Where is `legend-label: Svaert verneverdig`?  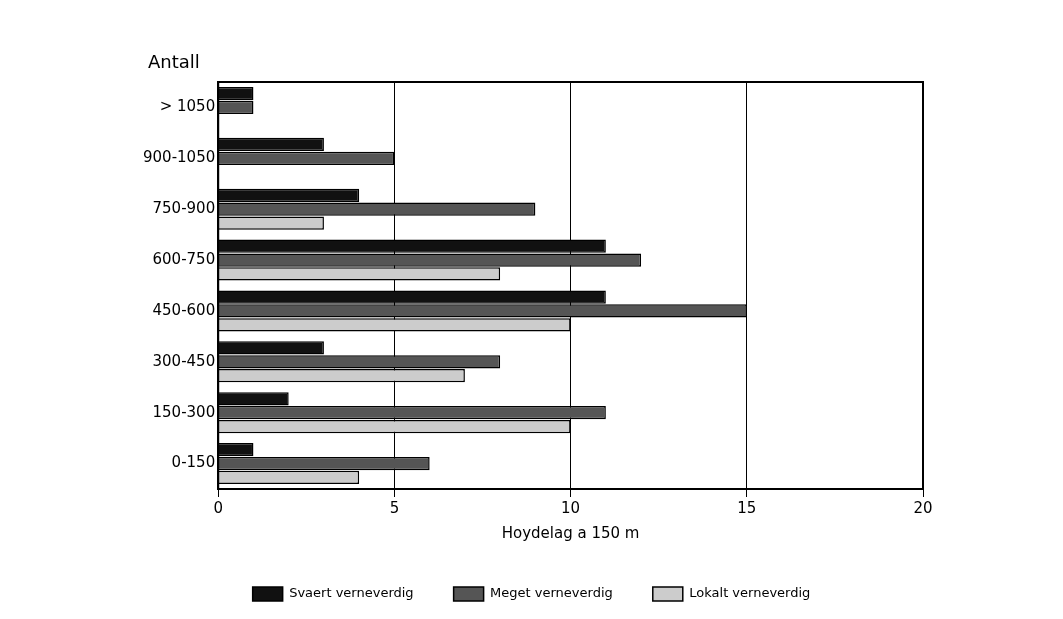 legend-label: Svaert verneverdig is located at coordinates (351, 593).